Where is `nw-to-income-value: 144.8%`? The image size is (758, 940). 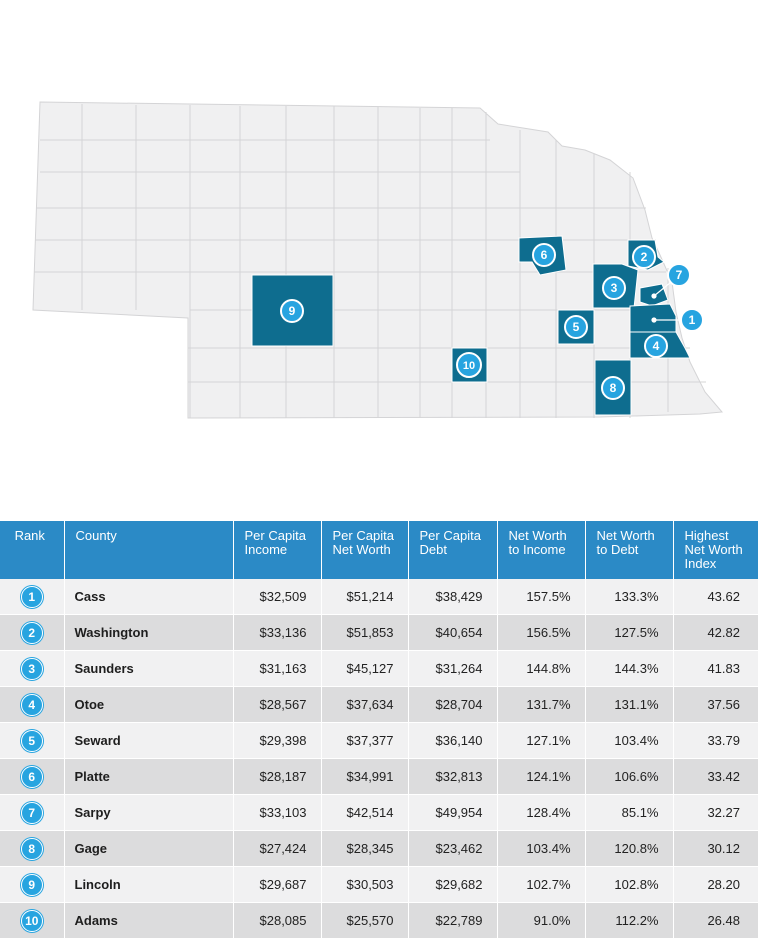 nw-to-income-value: 144.8% is located at coordinates (541, 668).